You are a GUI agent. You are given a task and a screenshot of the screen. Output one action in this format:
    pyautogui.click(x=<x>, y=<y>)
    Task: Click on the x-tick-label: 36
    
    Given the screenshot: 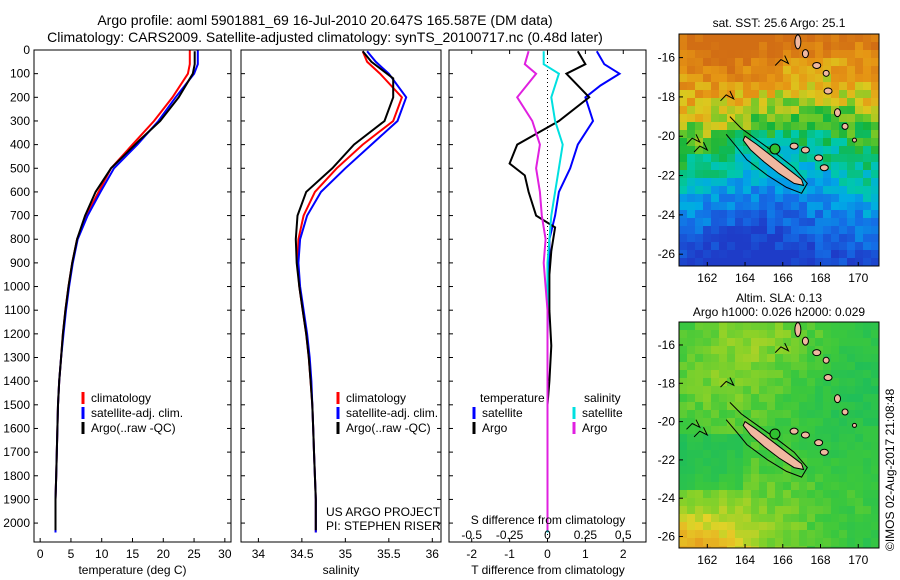 What is the action you would take?
    pyautogui.click(x=433, y=554)
    